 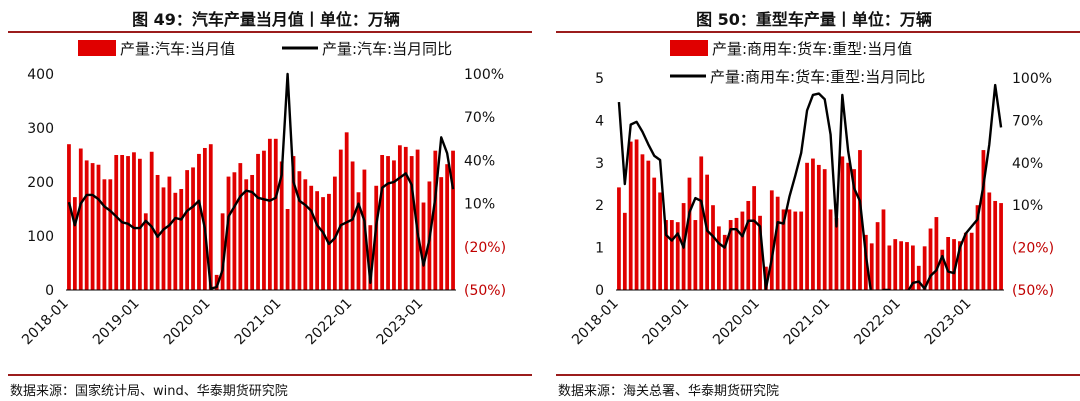 What do you see at coordinates (818, 32) in the screenshot?
I see `title-rule` at bounding box center [818, 32].